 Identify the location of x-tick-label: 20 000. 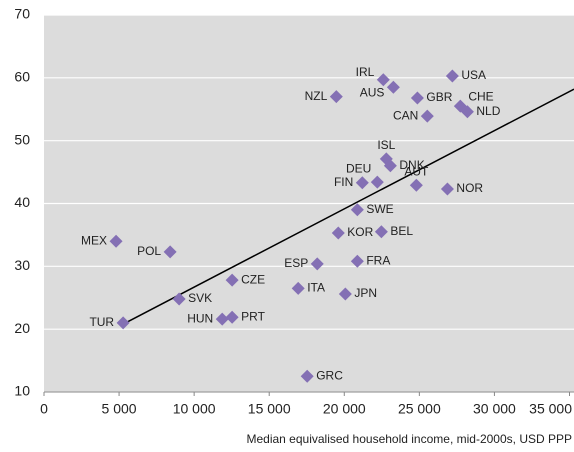
(344, 409).